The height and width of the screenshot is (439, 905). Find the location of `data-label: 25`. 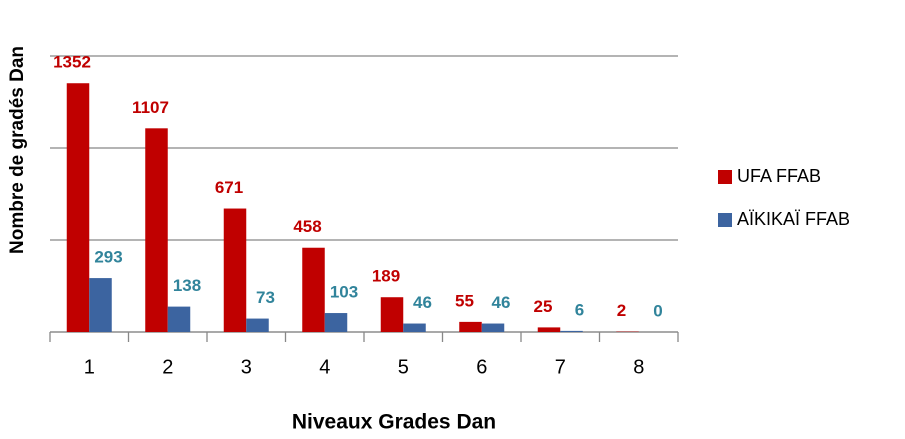

data-label: 25 is located at coordinates (543, 306).